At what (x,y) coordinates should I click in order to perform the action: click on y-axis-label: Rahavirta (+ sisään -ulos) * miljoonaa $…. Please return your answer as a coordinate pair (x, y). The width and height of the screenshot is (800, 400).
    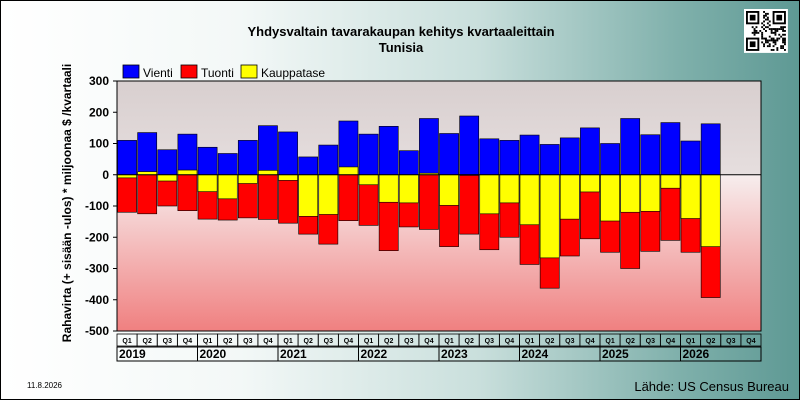
    Looking at the image, I should click on (67, 203).